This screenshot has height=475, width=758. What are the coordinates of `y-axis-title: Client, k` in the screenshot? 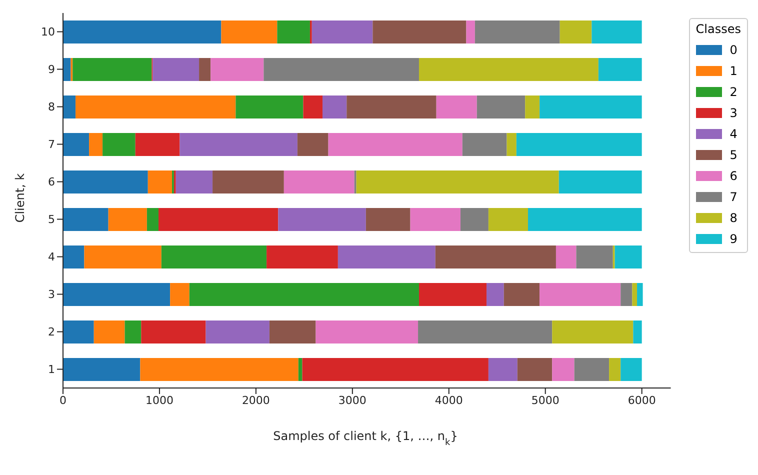 It's located at (20, 198).